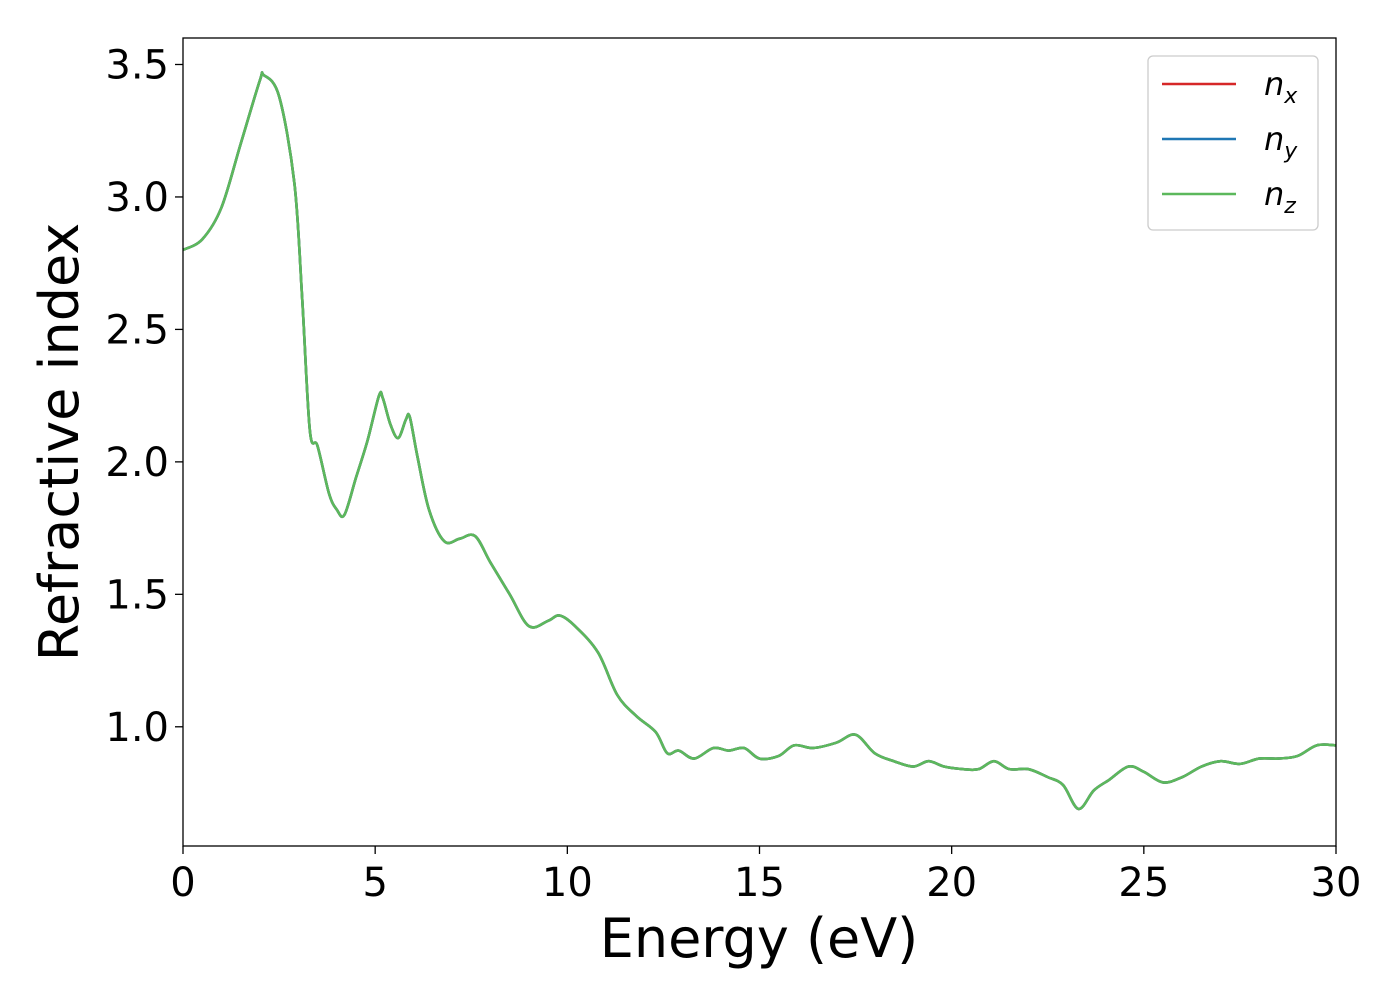 This screenshot has height=1000, width=1400. What do you see at coordinates (137, 330) in the screenshot?
I see `y-tick-label: 2.5` at bounding box center [137, 330].